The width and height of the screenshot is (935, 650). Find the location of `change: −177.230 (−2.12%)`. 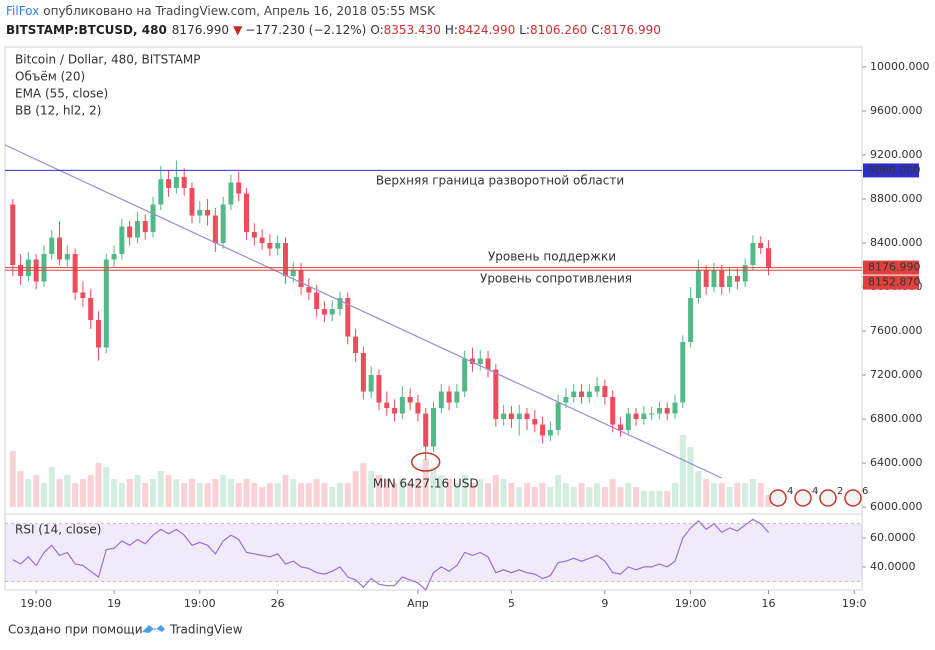

change: −177.230 (−2.12%) is located at coordinates (305, 30).